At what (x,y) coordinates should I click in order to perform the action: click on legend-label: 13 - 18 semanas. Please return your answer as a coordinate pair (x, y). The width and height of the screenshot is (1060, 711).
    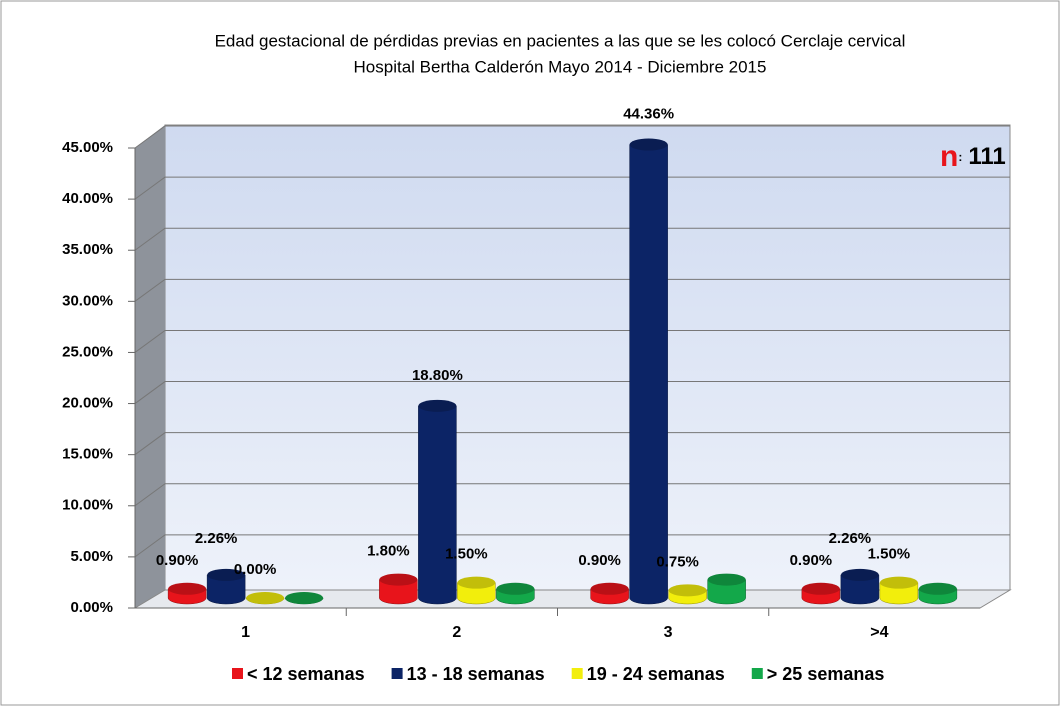
    Looking at the image, I should click on (476, 674).